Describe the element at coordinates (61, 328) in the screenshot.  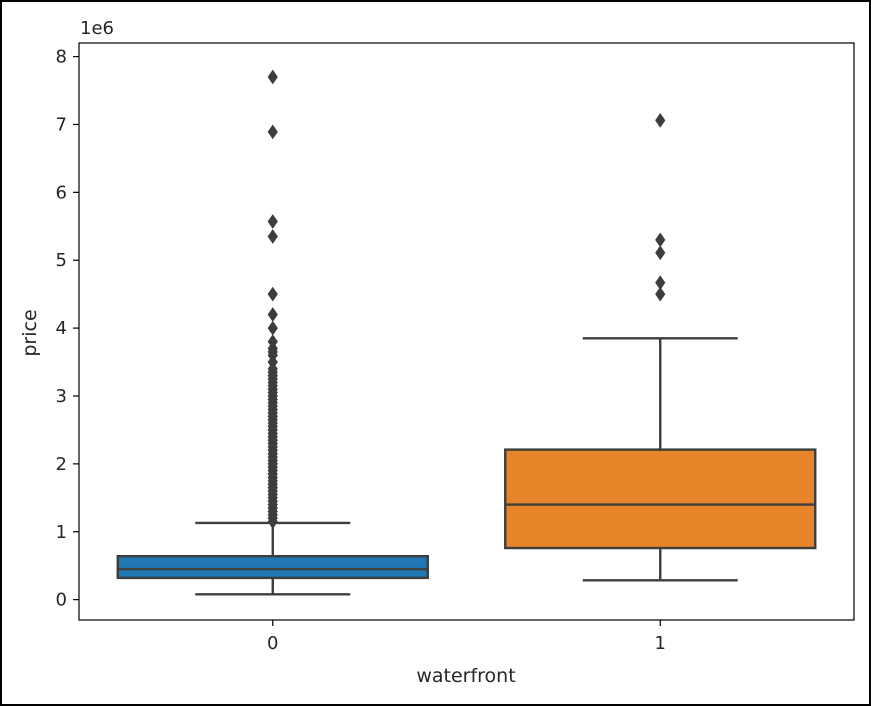
I see `y-tick-label: 4` at that location.